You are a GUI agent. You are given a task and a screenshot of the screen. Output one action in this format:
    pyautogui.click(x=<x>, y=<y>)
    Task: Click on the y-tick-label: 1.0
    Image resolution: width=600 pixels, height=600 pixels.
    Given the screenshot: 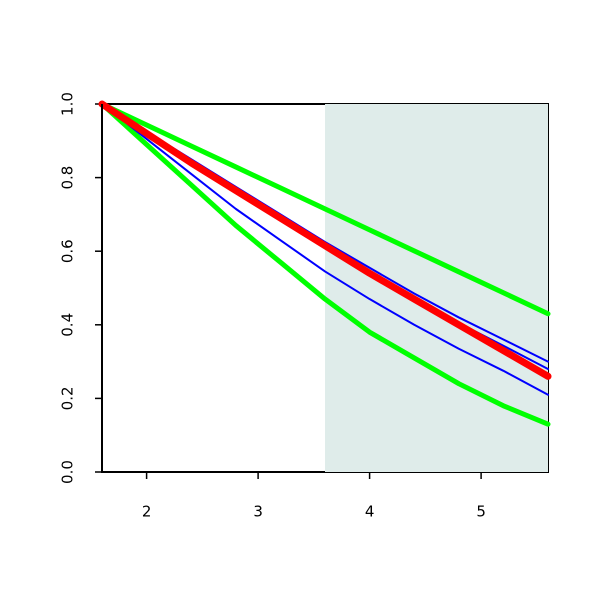 What is the action you would take?
    pyautogui.click(x=68, y=104)
    